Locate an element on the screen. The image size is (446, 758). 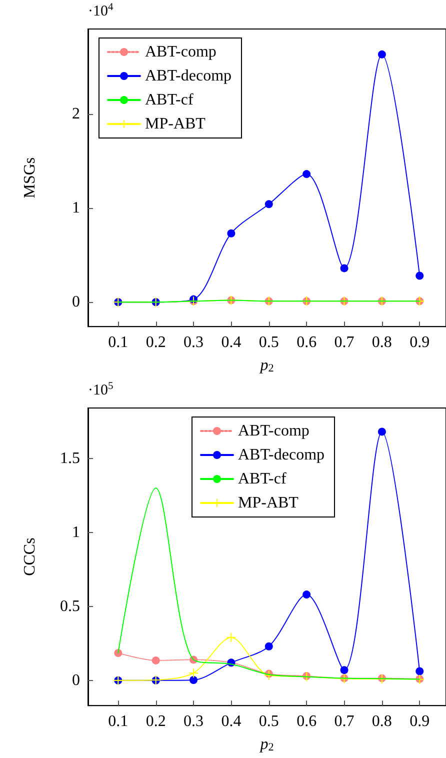
y-axis-title: MSGs is located at coordinates (30, 177).